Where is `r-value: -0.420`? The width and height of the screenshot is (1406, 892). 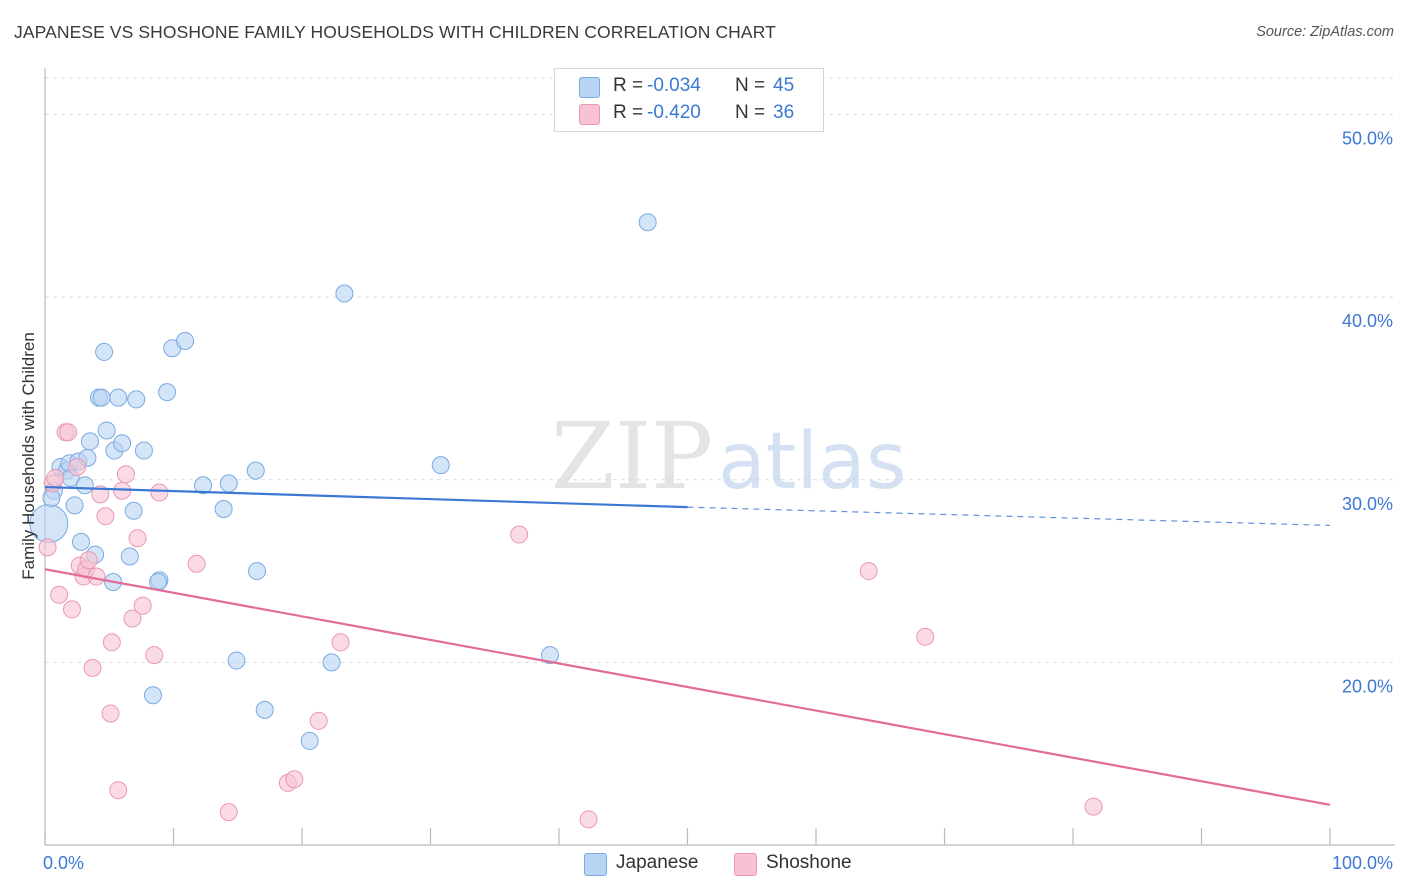
r-value: -0.420 is located at coordinates (674, 112).